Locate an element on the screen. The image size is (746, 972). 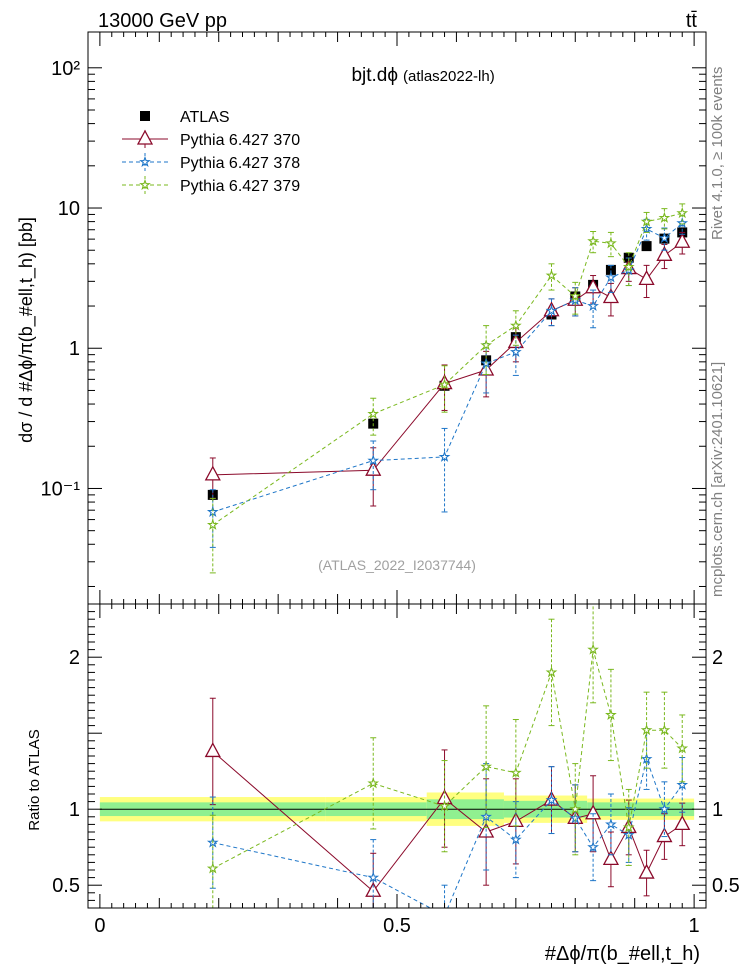
main-ytick-label: 10² is located at coordinates (65, 69).